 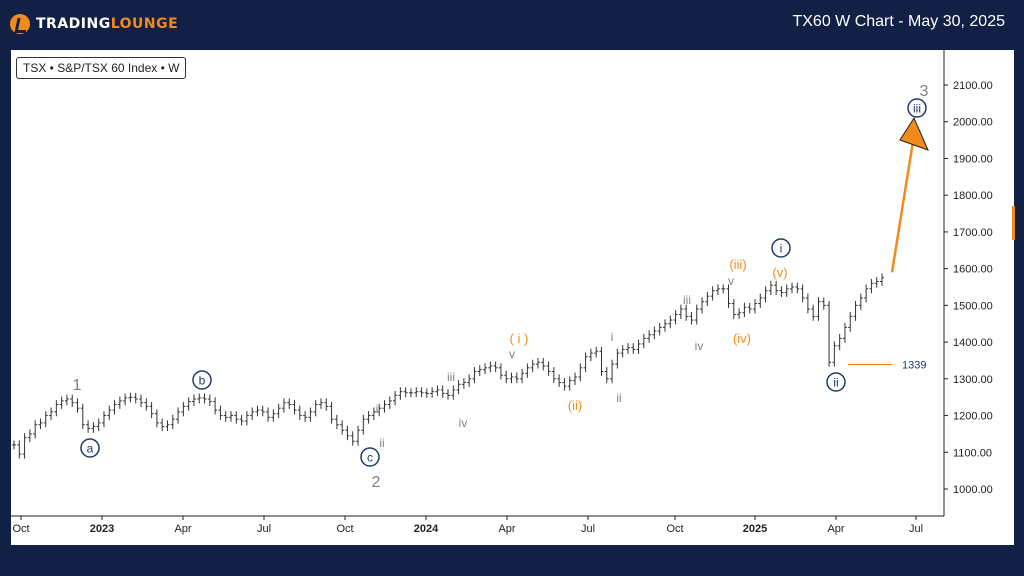 I want to click on logo-text-accent: LOUNGE, so click(x=144, y=24).